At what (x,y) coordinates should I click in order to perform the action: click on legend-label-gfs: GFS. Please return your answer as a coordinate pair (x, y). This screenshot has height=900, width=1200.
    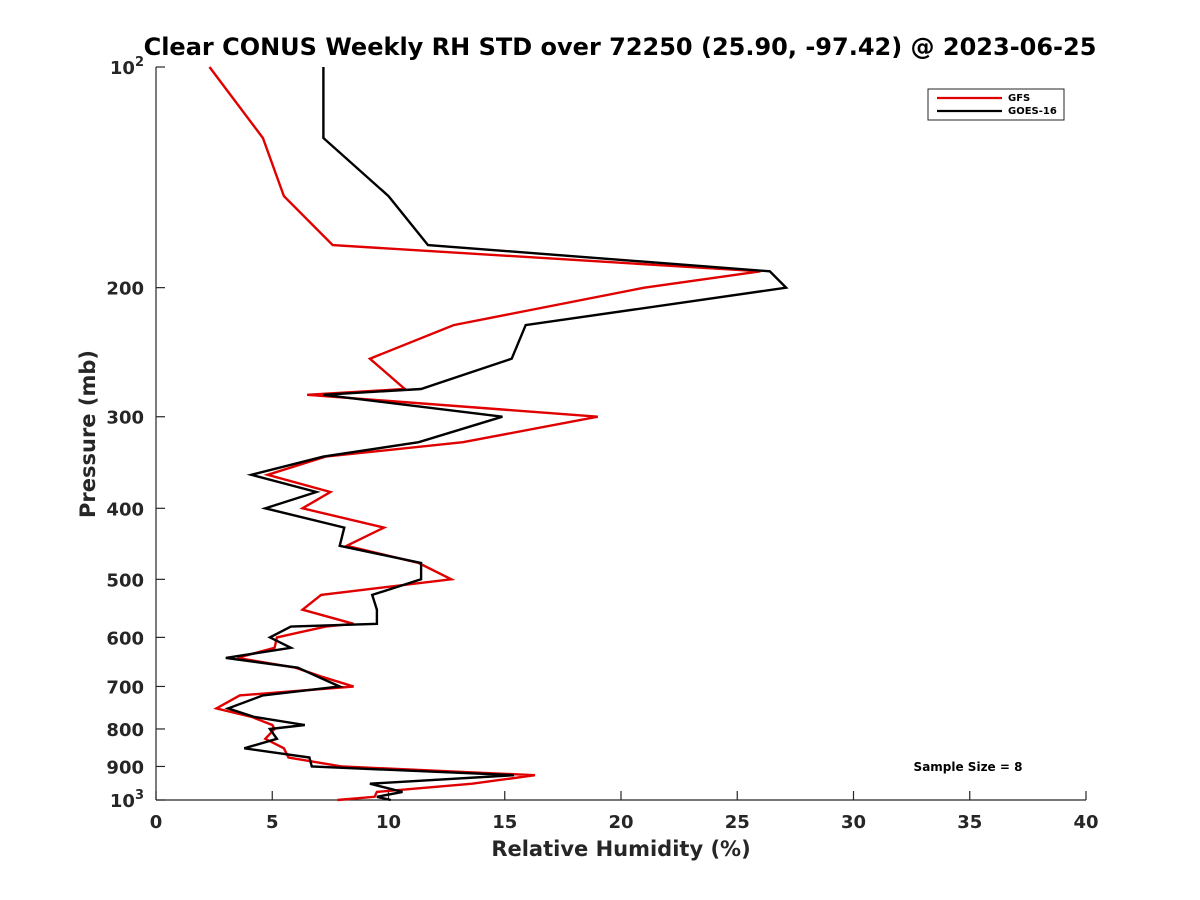
    Looking at the image, I should click on (1019, 98).